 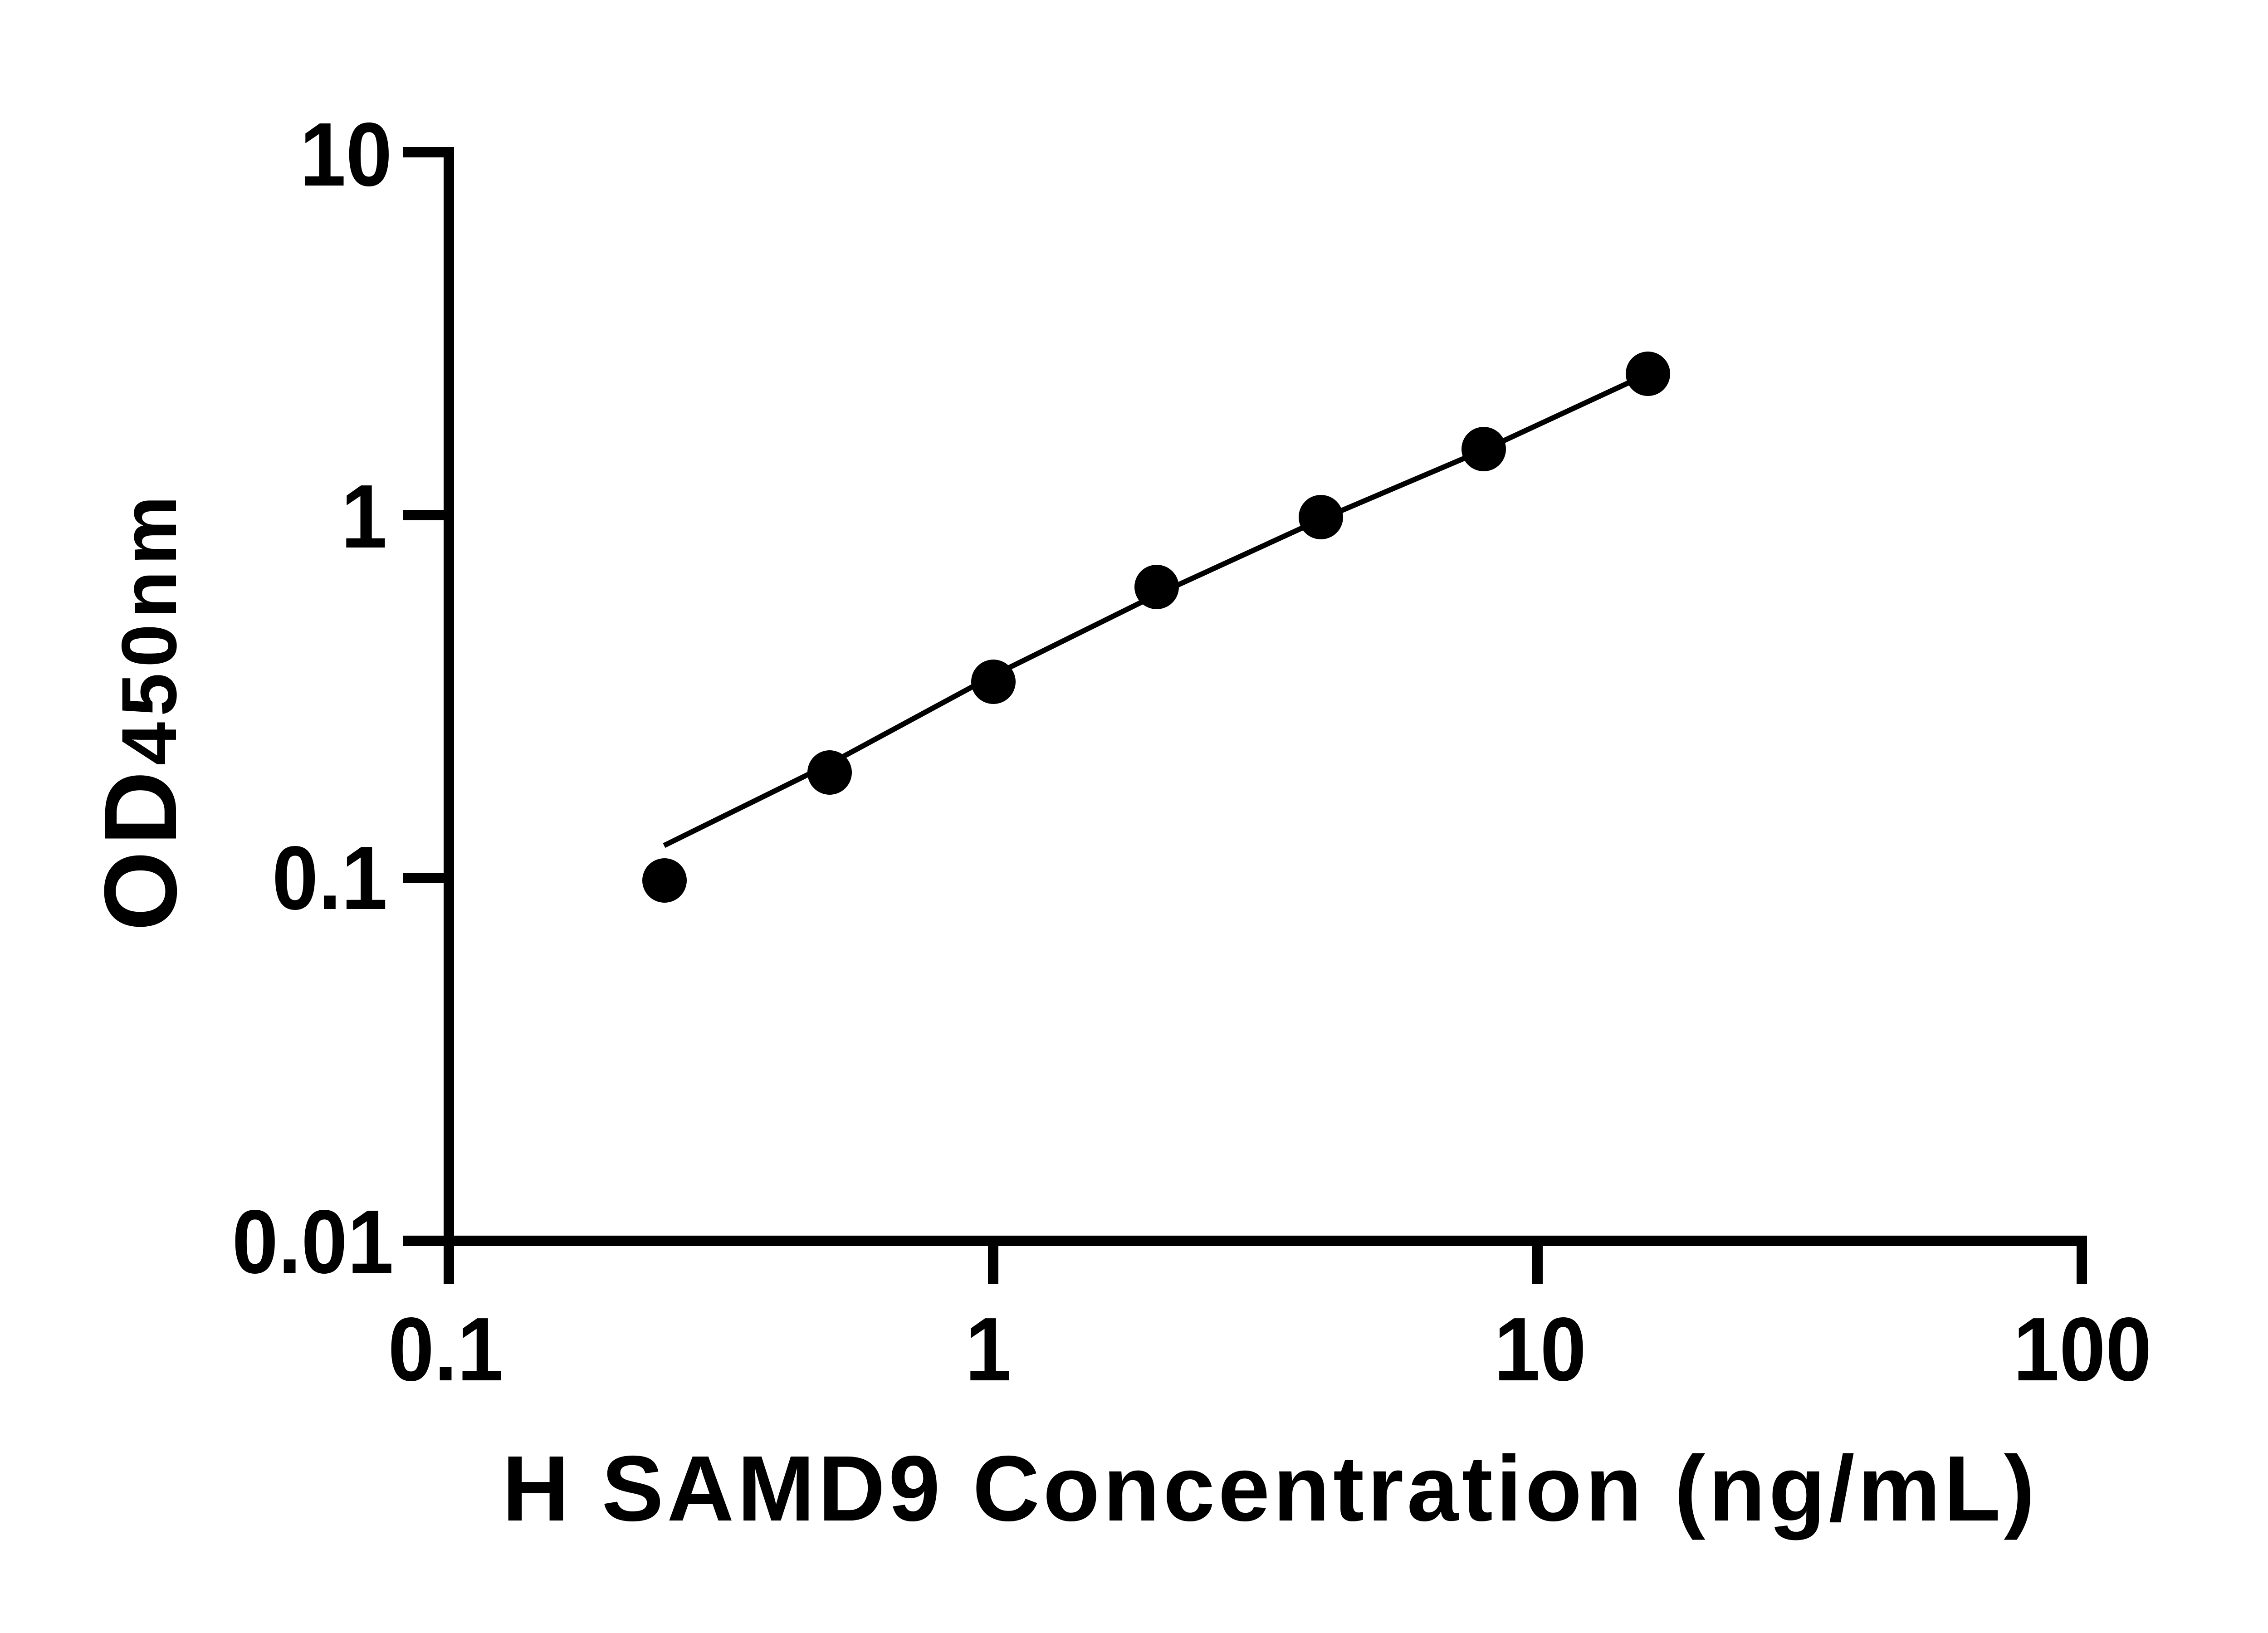 What do you see at coordinates (312, 1241) in the screenshot?
I see `svg-text: 0.01` at bounding box center [312, 1241].